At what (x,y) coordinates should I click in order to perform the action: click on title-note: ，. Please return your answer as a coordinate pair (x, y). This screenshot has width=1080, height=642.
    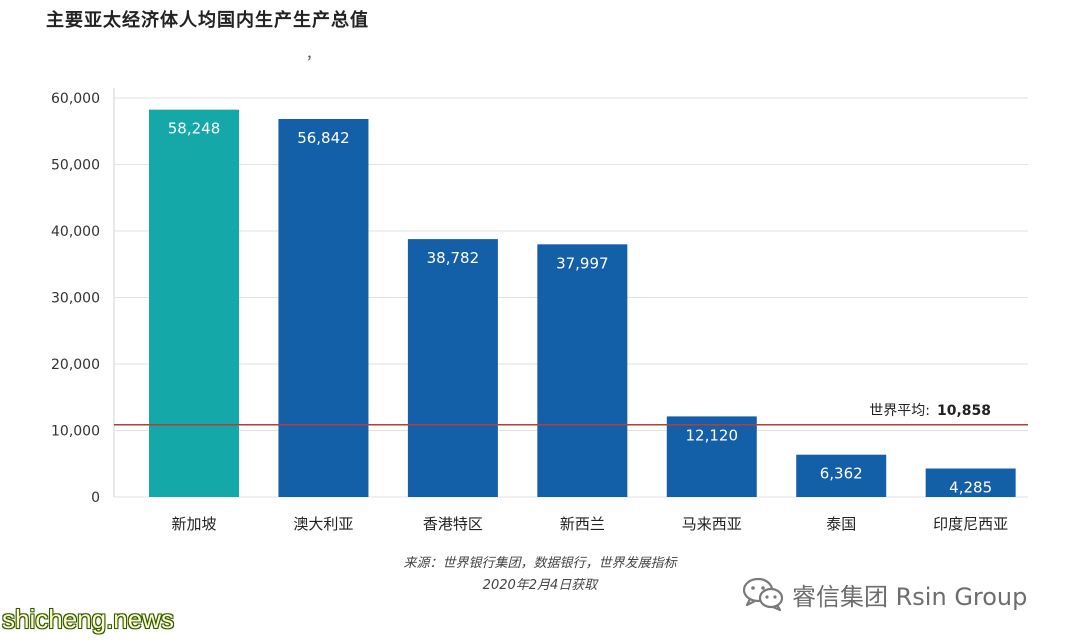
    Looking at the image, I should click on (313, 55).